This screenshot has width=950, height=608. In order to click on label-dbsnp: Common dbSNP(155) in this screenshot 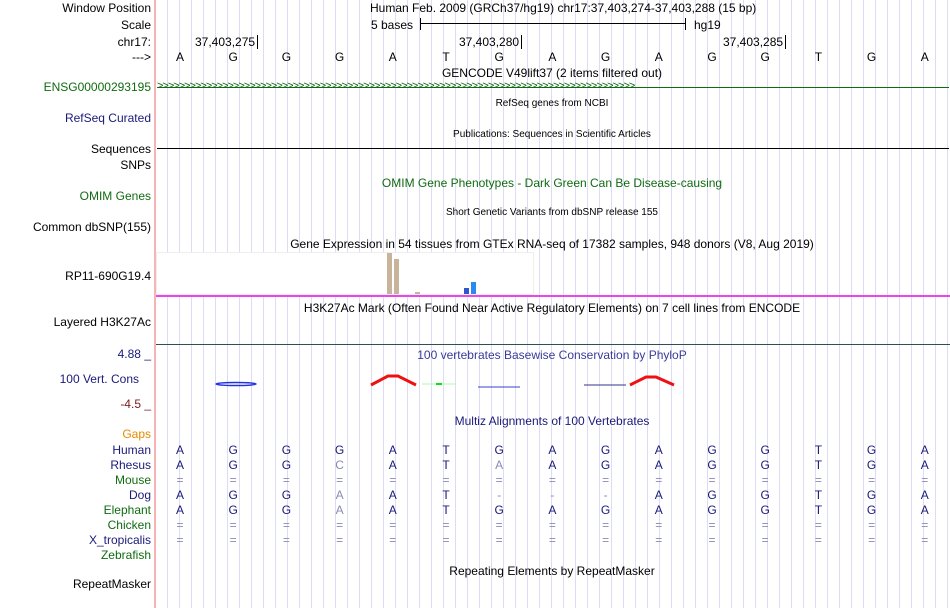, I will do `click(91, 227)`.